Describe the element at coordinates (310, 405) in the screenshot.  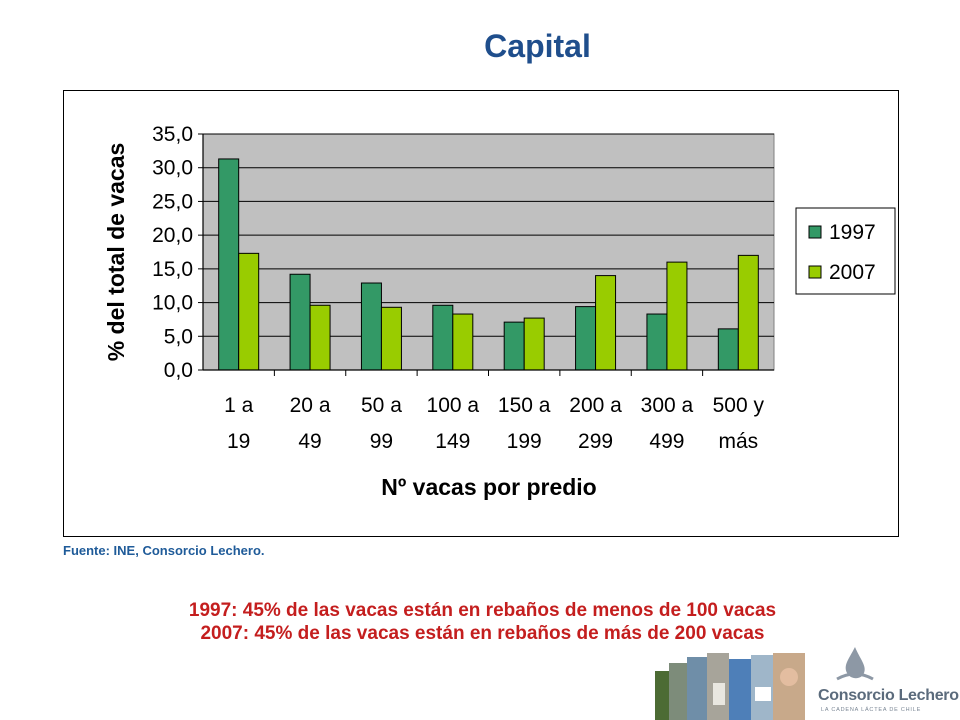
I see `x-tick-label: 20 a` at that location.